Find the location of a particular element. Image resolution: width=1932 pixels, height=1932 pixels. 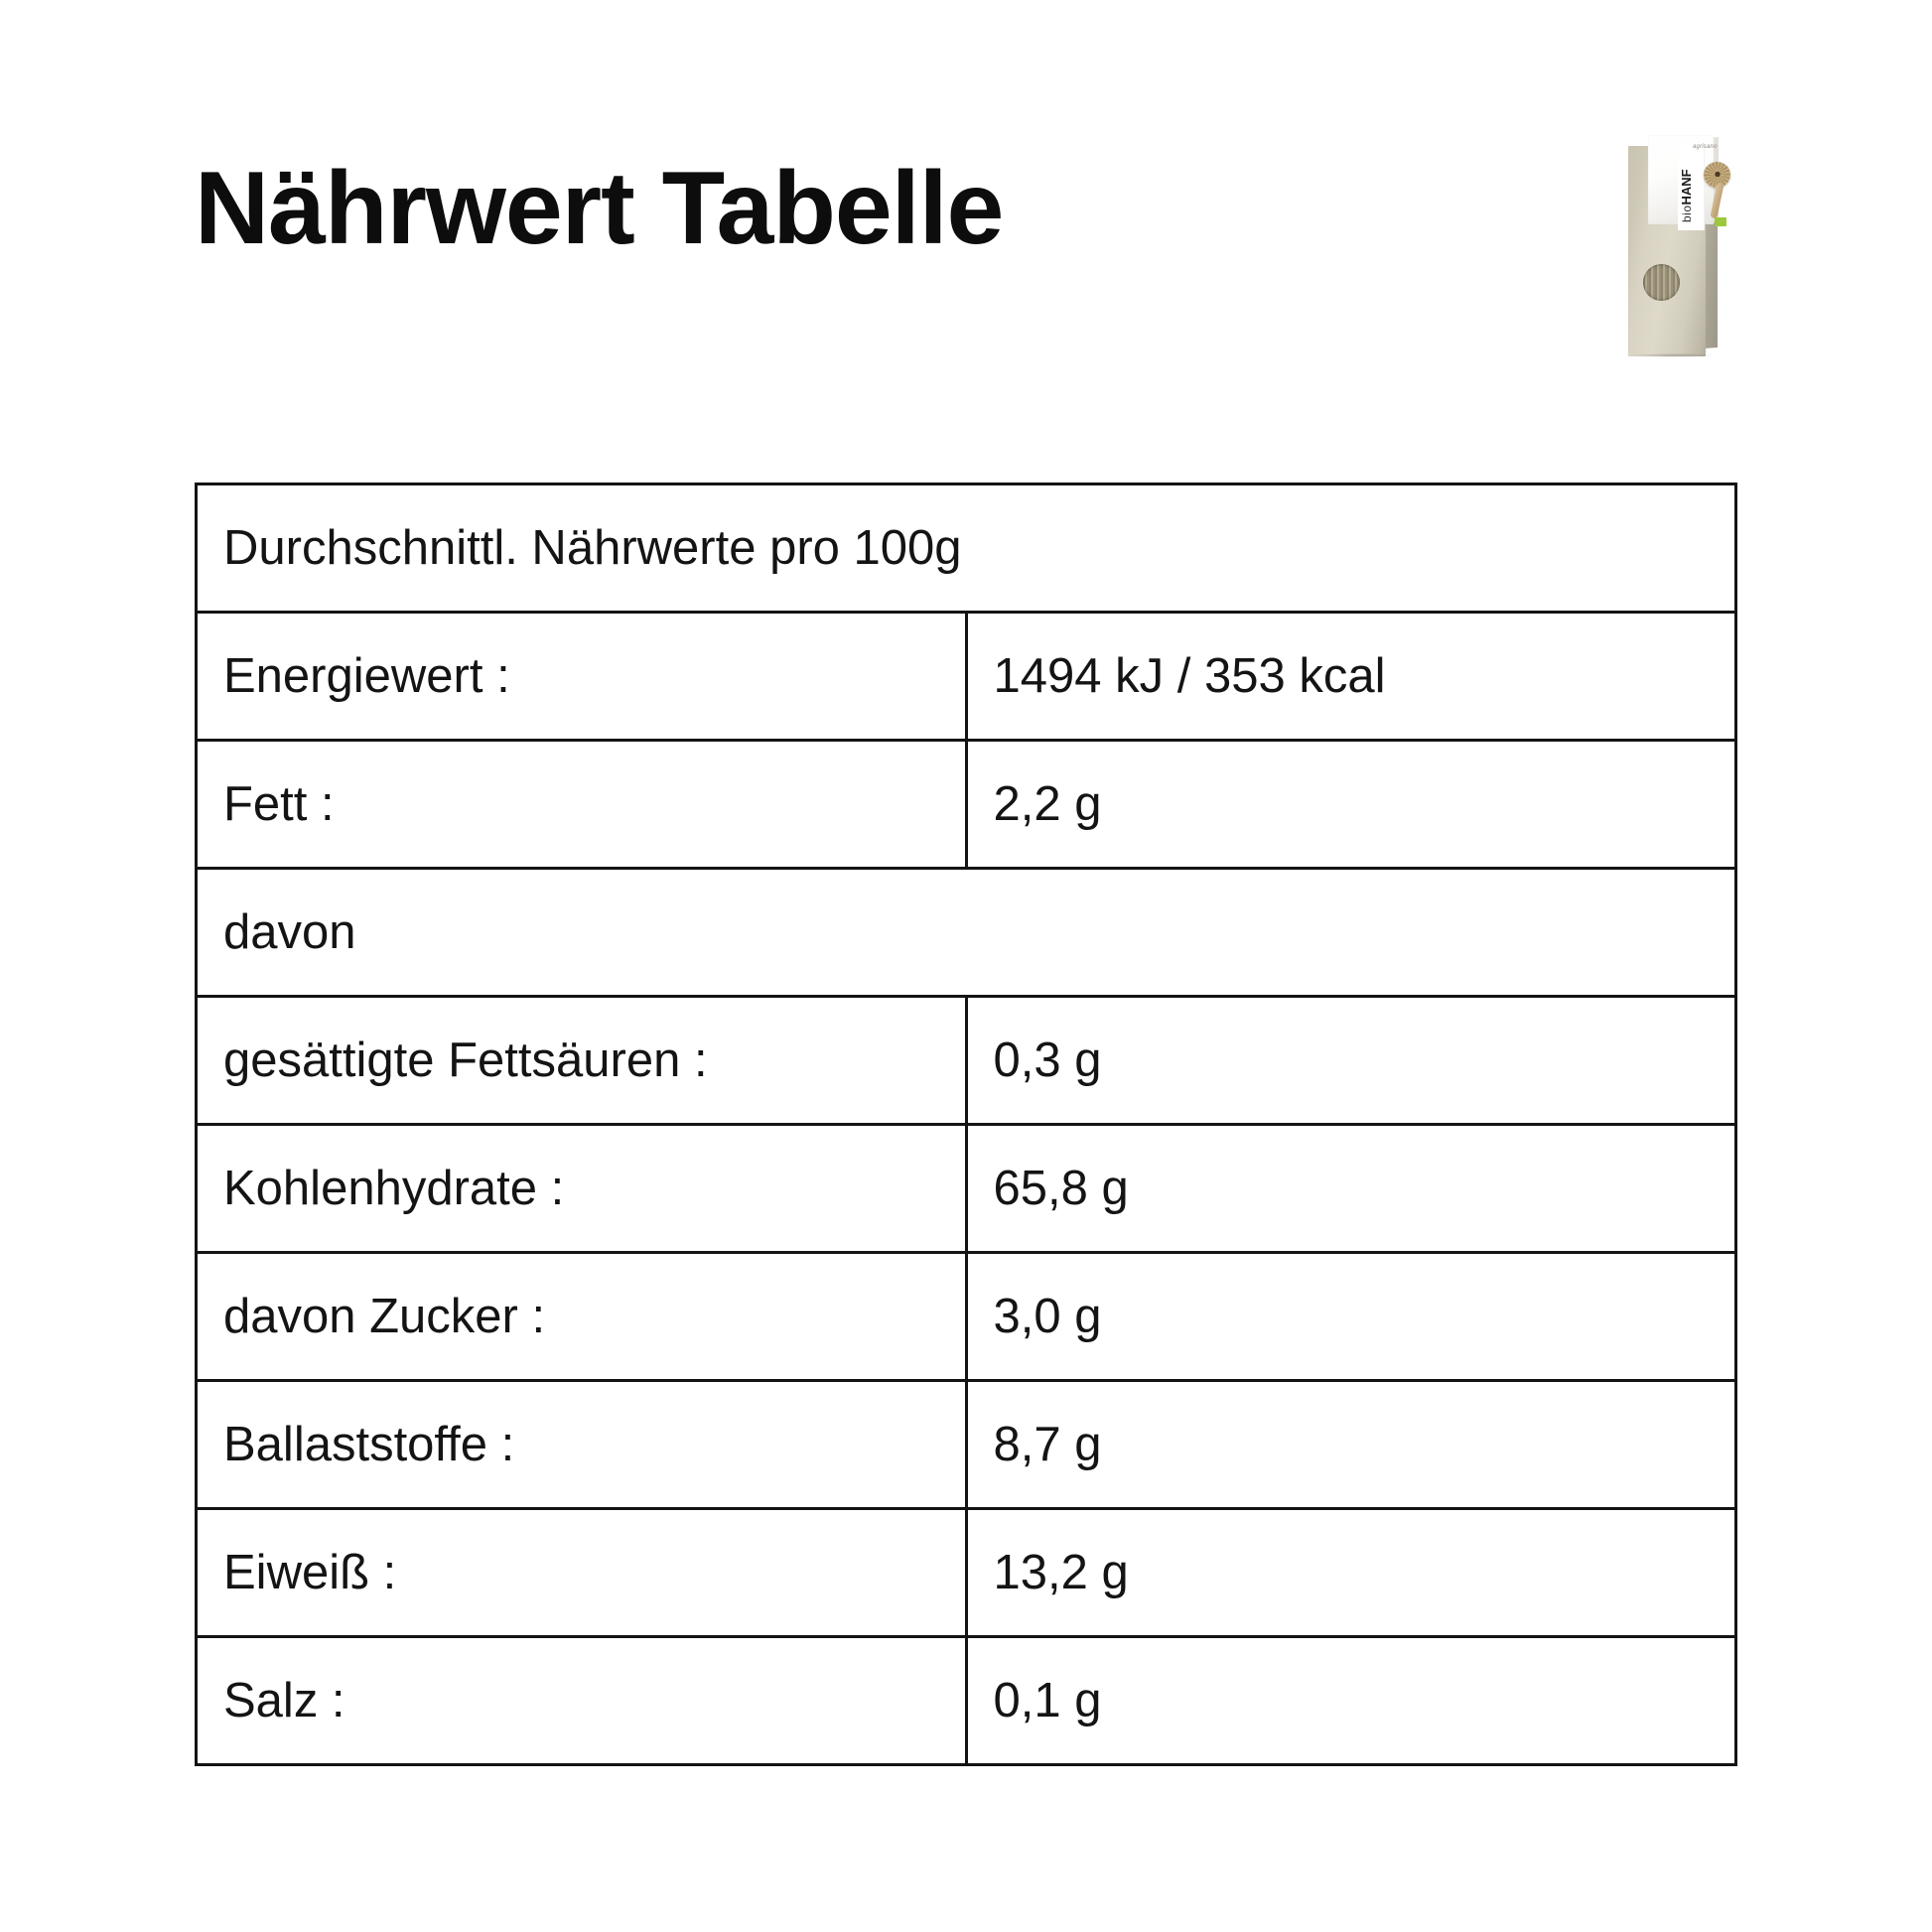

table-cell-value: 3,0 g is located at coordinates (1350, 1316).